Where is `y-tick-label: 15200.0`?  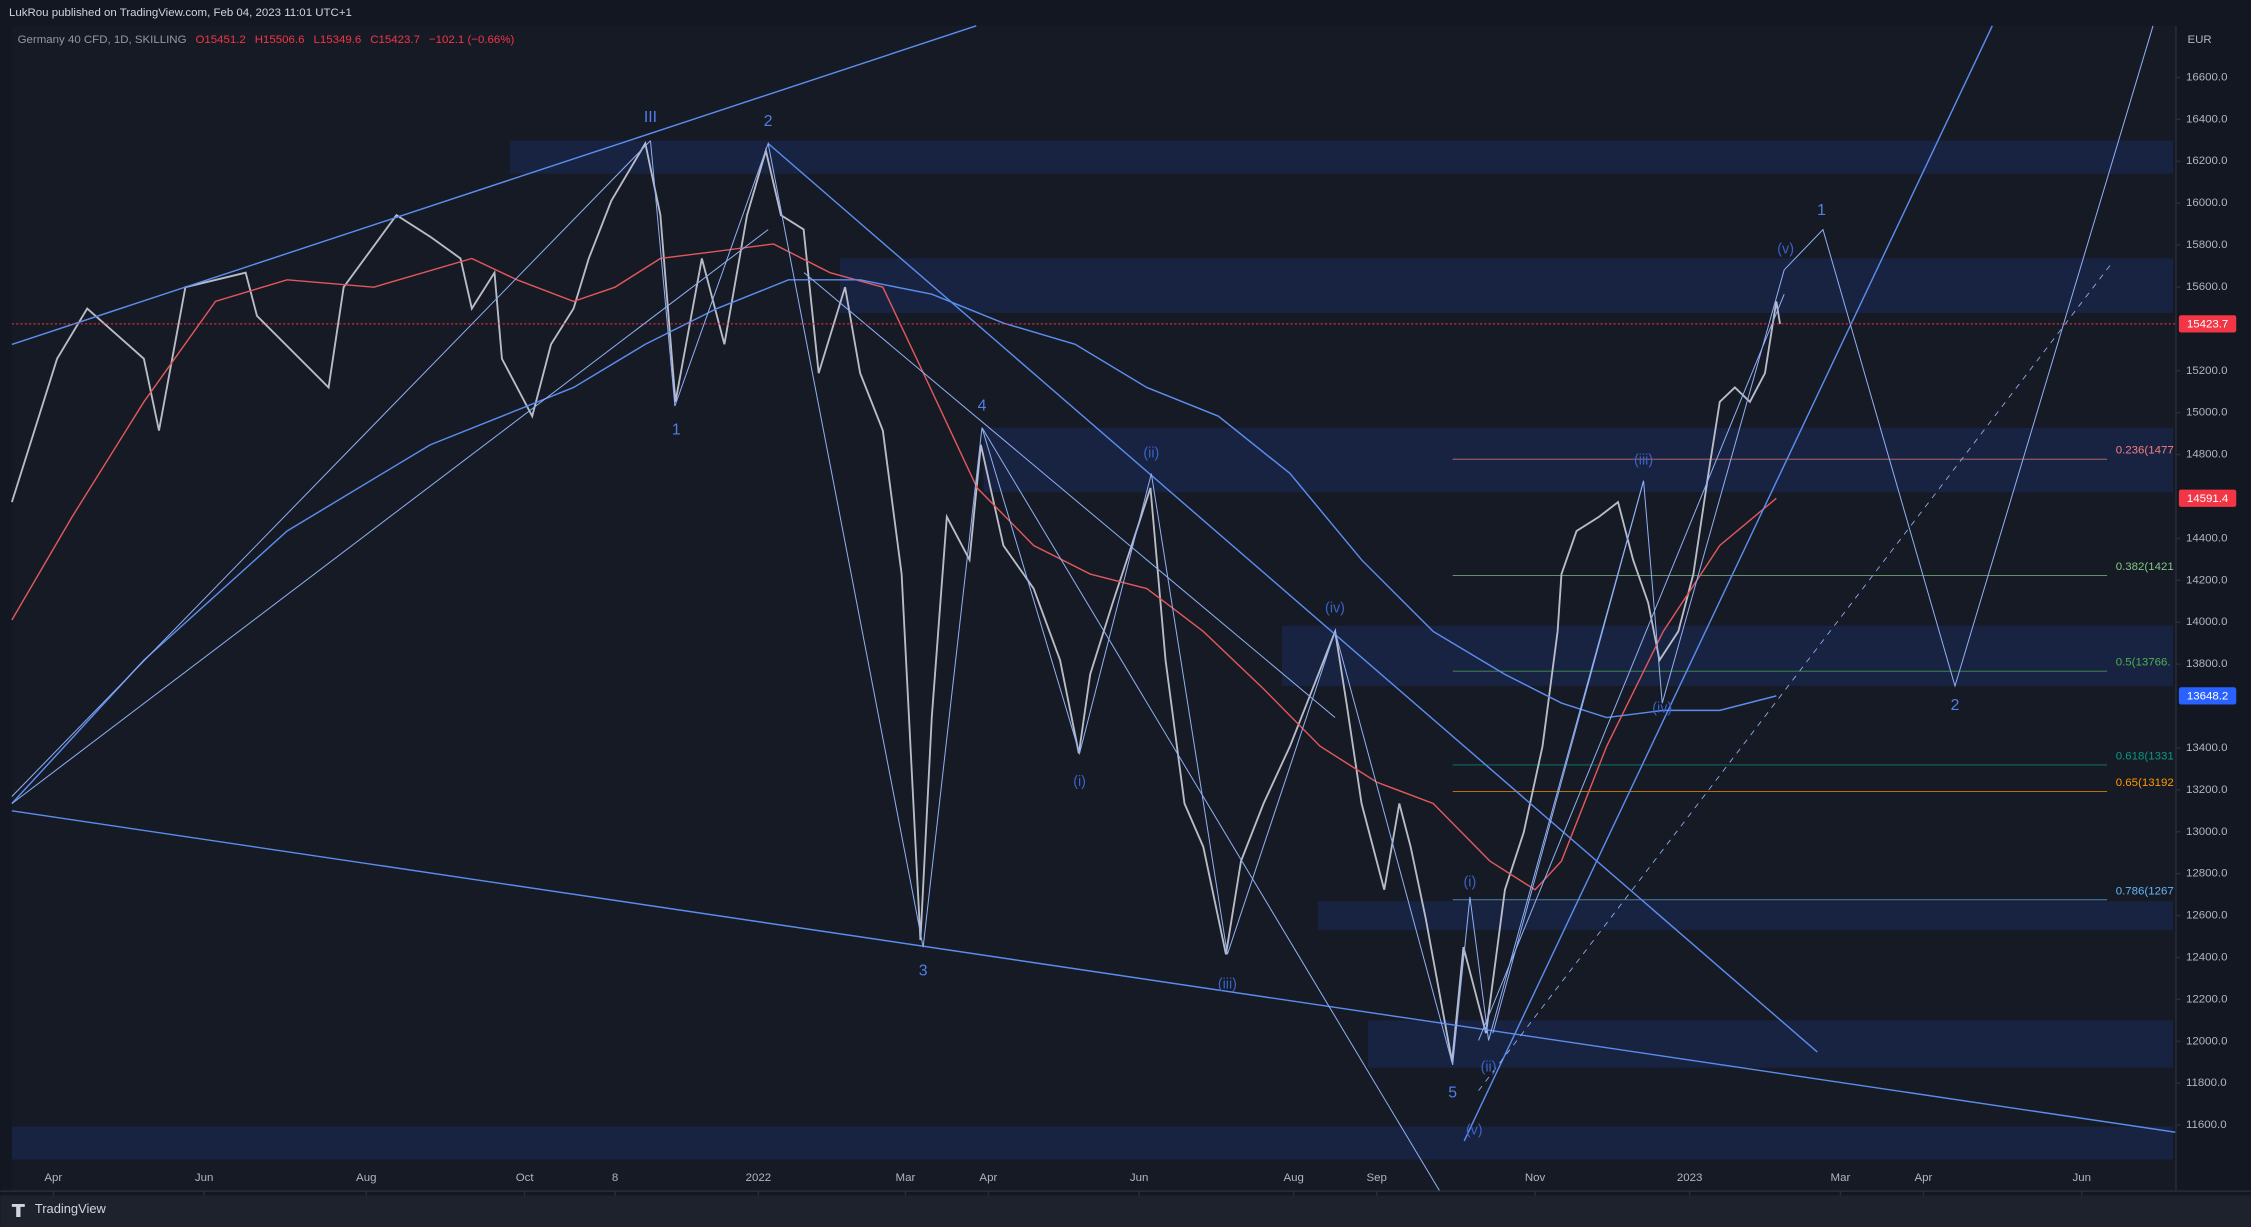 y-tick-label: 15200.0 is located at coordinates (2206, 371).